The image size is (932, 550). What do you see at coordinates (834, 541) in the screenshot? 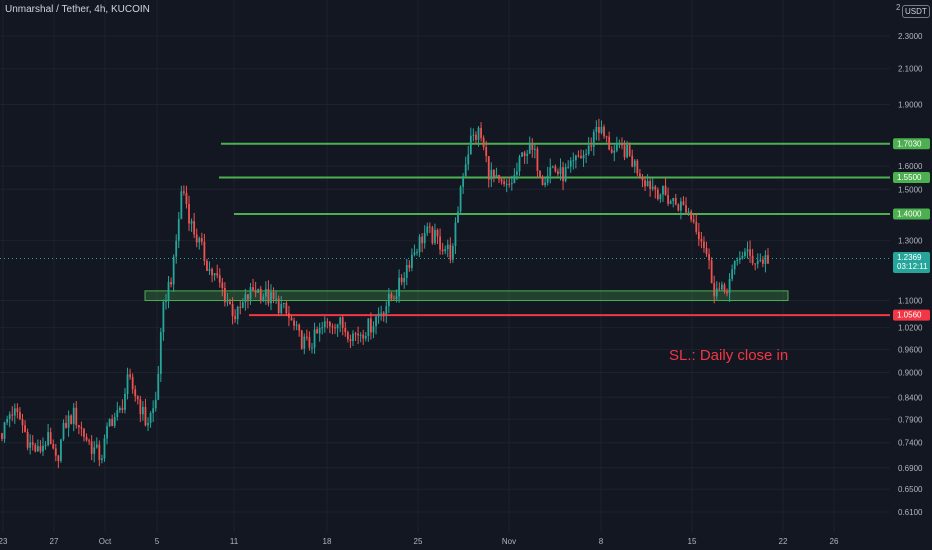
I see `x-axis-tick-label: 26` at bounding box center [834, 541].